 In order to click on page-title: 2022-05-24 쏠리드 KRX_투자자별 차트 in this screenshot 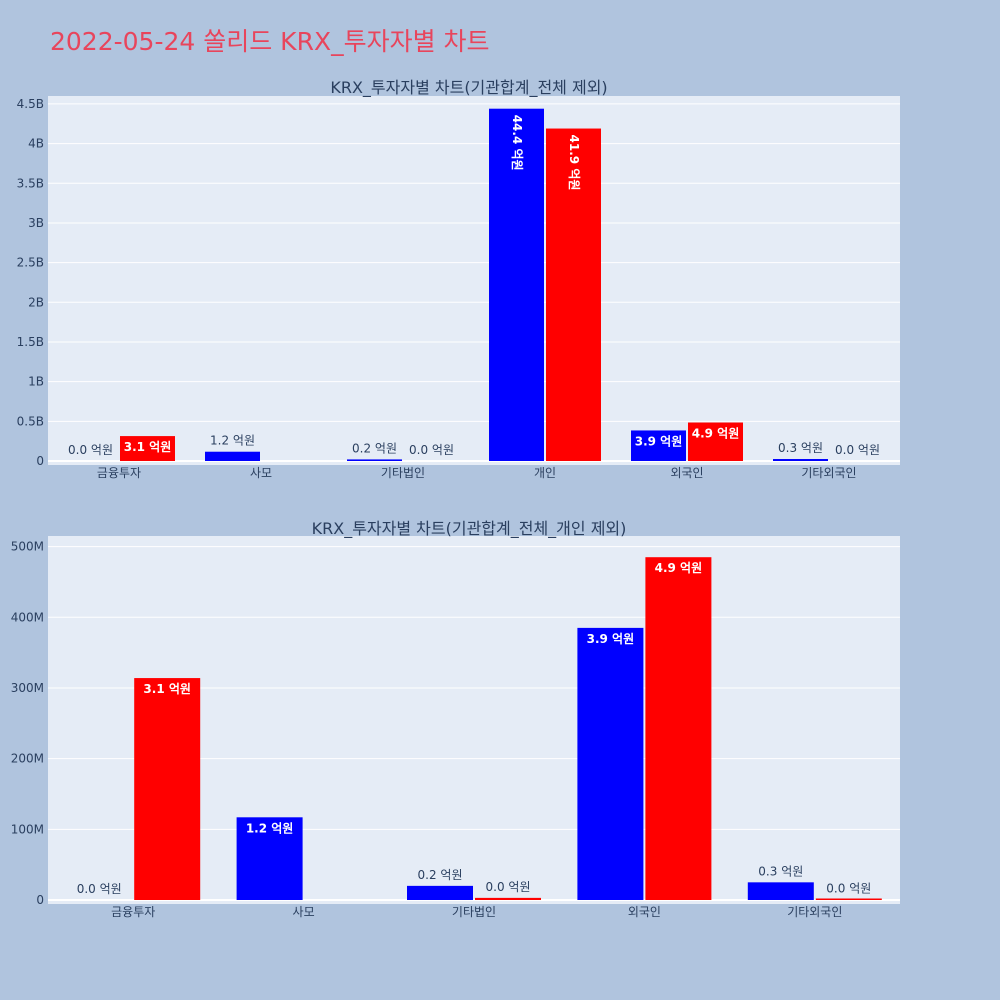, I will do `click(270, 41)`.